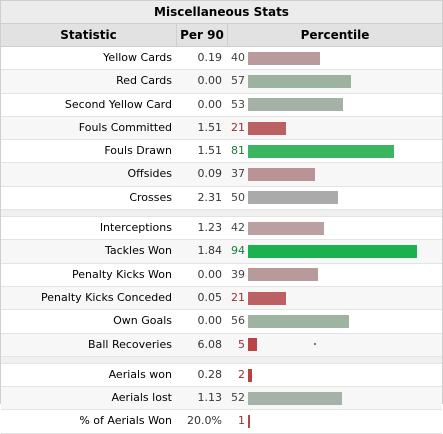  I want to click on table-title: Miscellaneous Stats, so click(221, 12).